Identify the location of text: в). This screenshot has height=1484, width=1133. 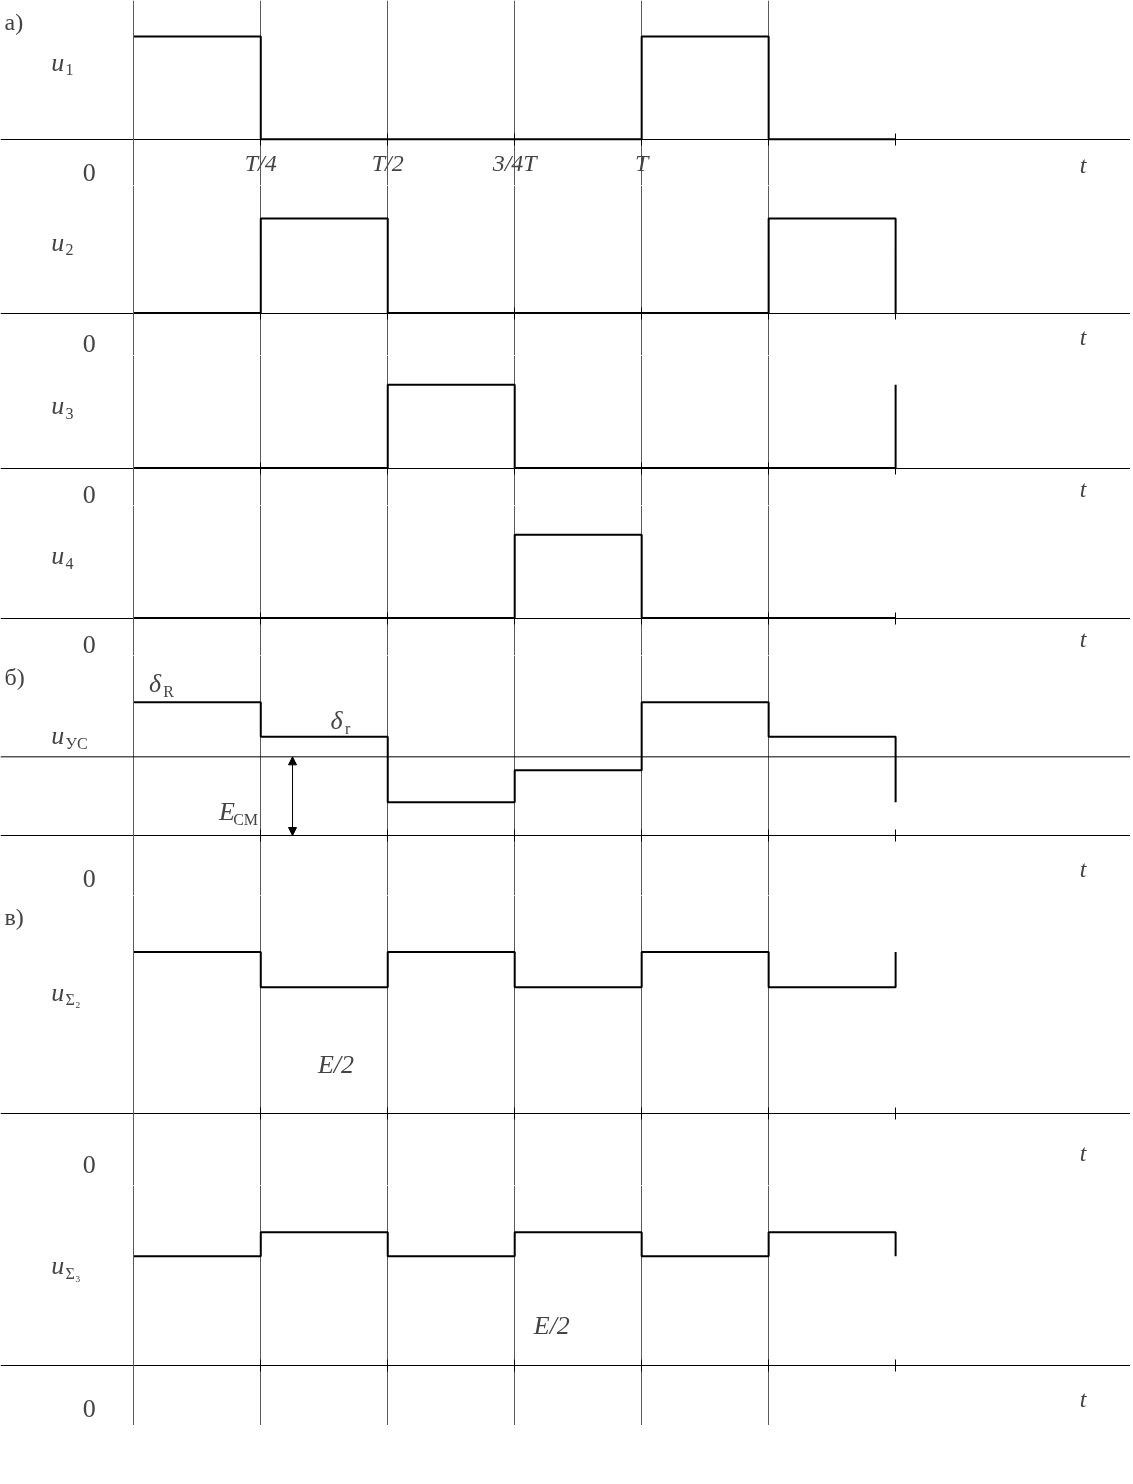
(14, 916).